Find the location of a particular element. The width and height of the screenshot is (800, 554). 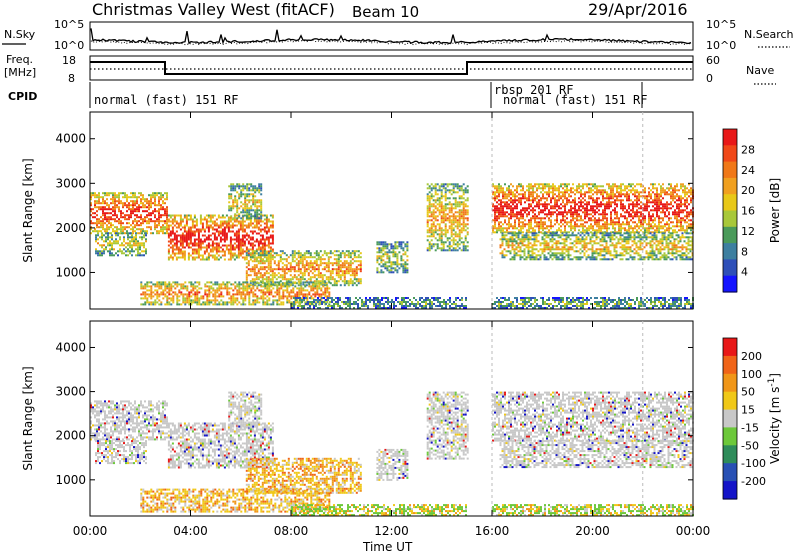

date-label: 29/Apr/2016 is located at coordinates (638, 9).